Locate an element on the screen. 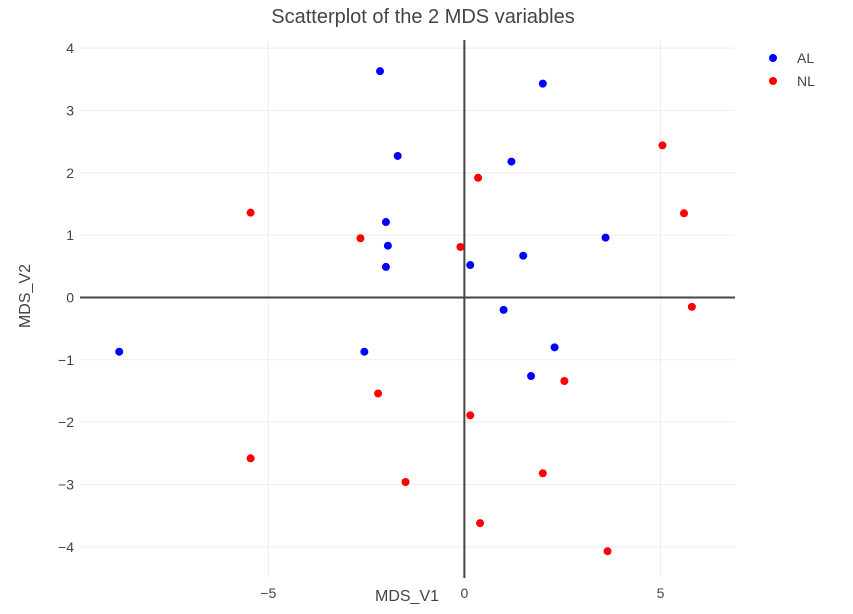 Image resolution: width=853 pixels, height=614 pixels. legend-item-nl: NL is located at coordinates (792, 81).